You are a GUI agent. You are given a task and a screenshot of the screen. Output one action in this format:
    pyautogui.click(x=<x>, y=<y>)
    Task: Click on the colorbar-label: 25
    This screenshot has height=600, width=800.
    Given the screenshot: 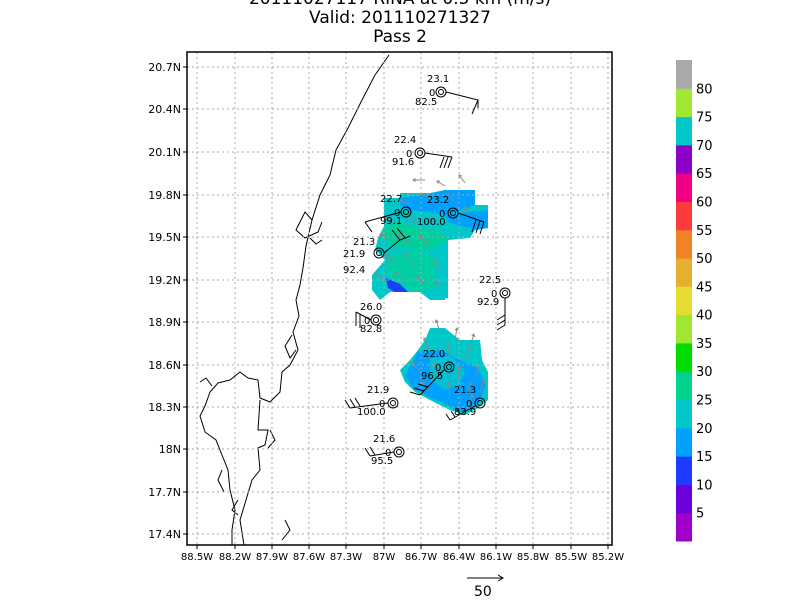 What is the action you would take?
    pyautogui.click(x=704, y=401)
    